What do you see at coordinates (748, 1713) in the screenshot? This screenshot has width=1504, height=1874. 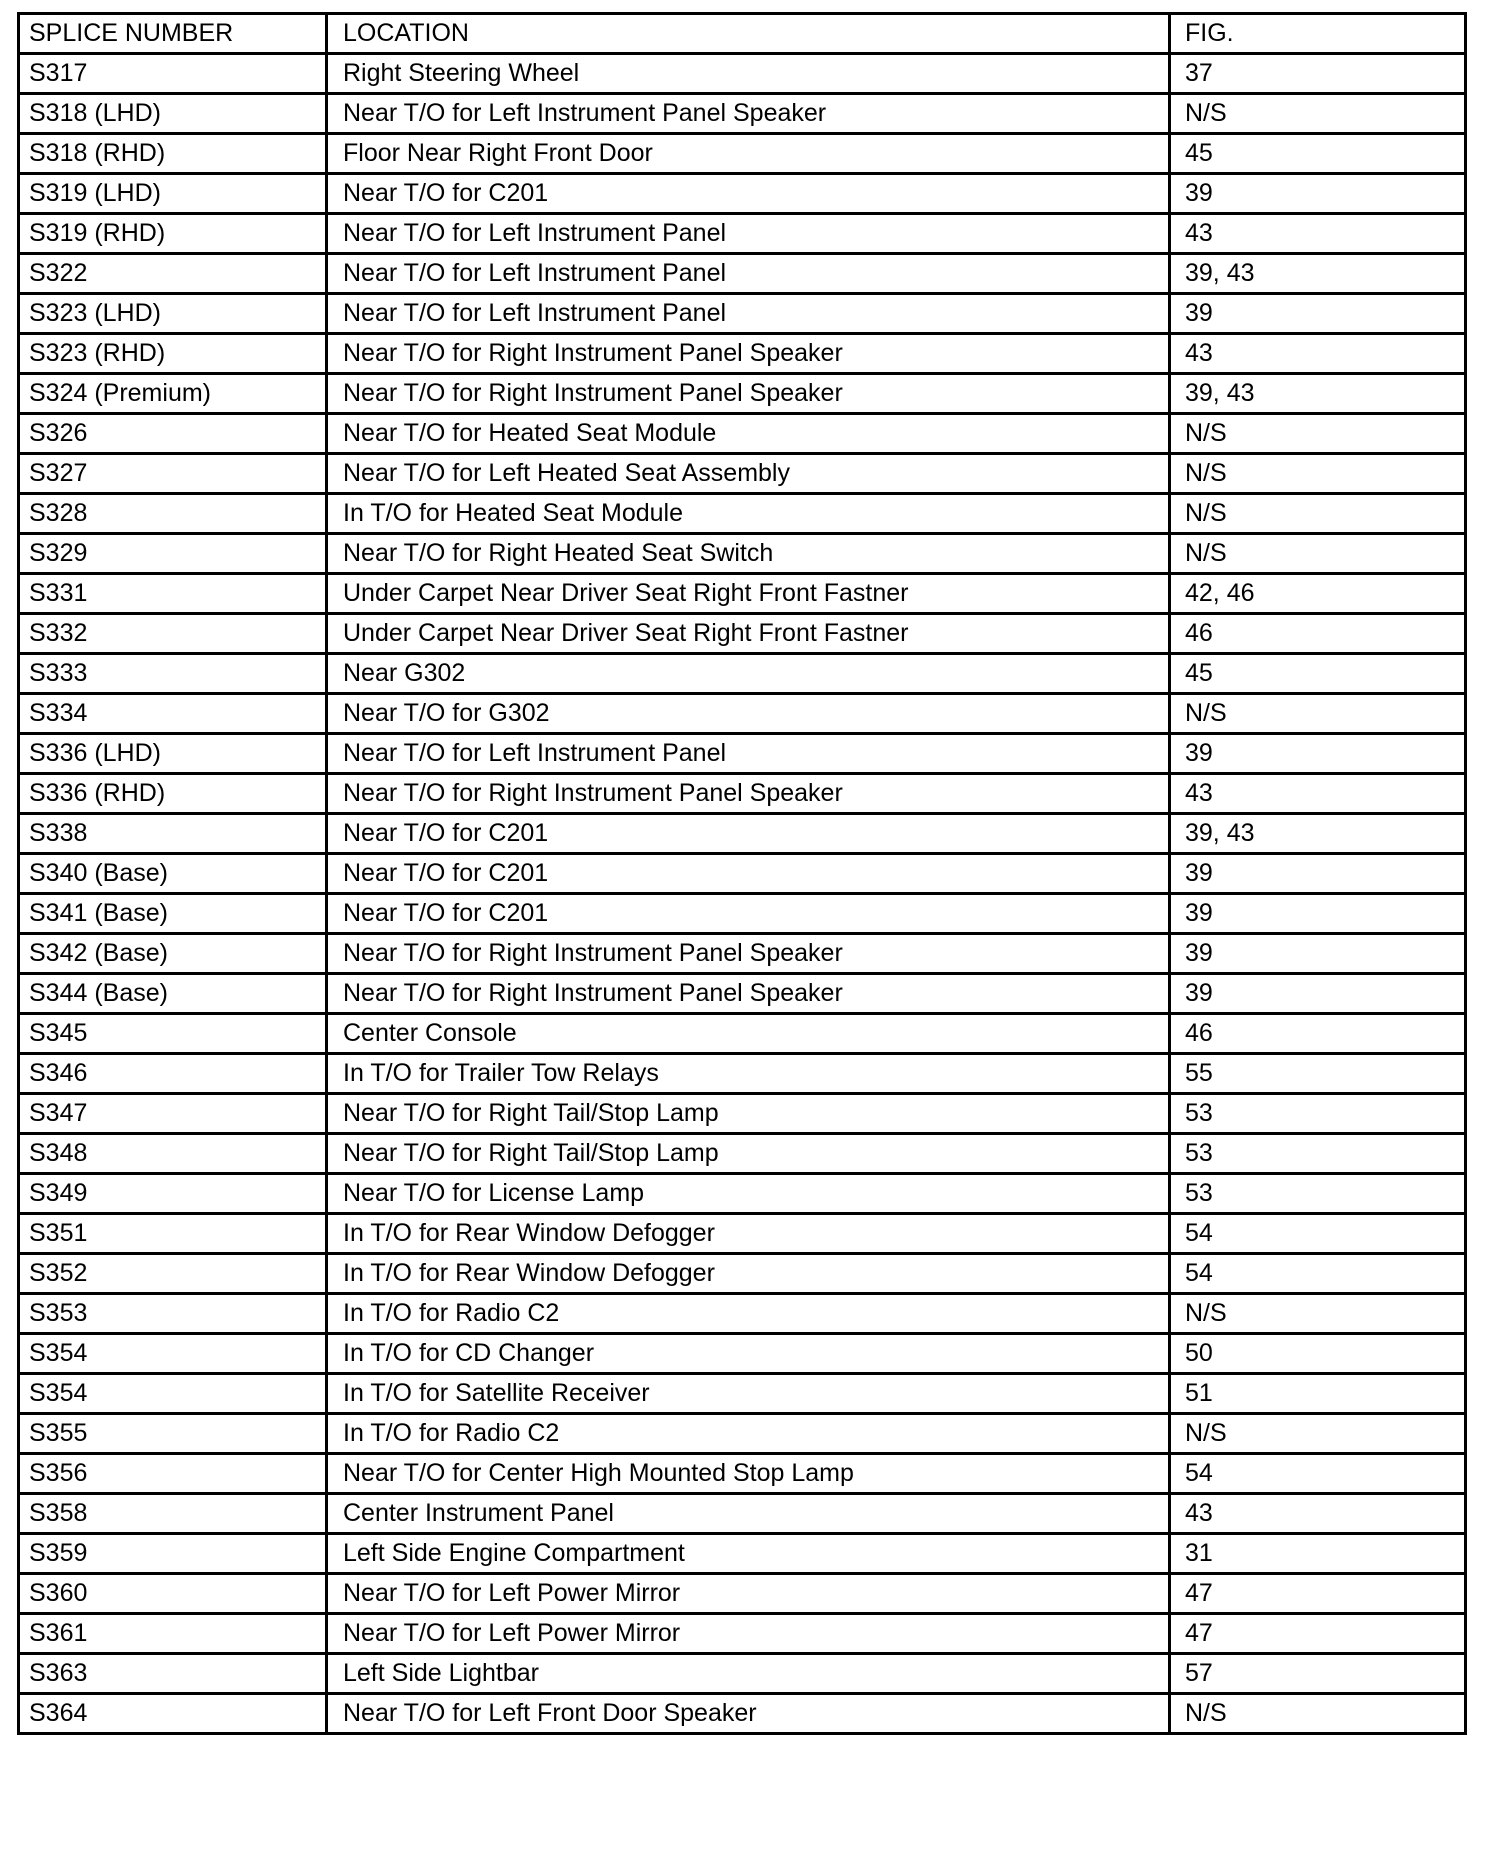 I see `location-cell: Near T/O for Left Front Door Speaker` at bounding box center [748, 1713].